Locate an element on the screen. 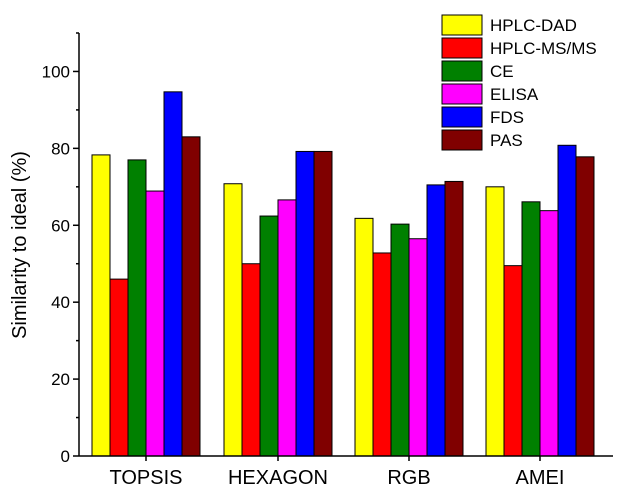 This screenshot has height=490, width=619. bar-rgb-hplc-ms-ms is located at coordinates (382, 354).